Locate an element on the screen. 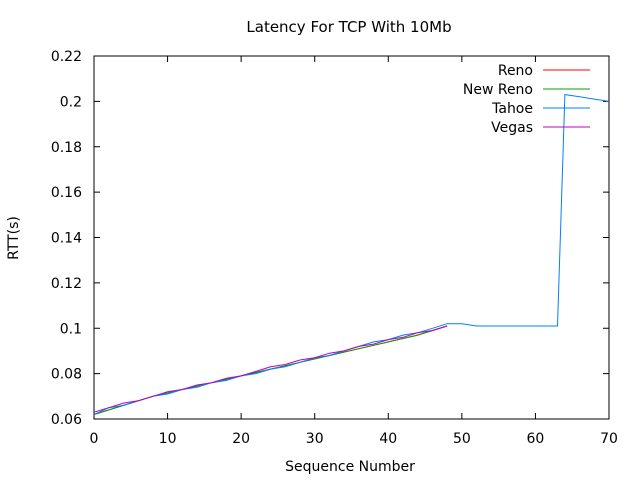 The width and height of the screenshot is (640, 480). legend-label: Reno is located at coordinates (515, 71).